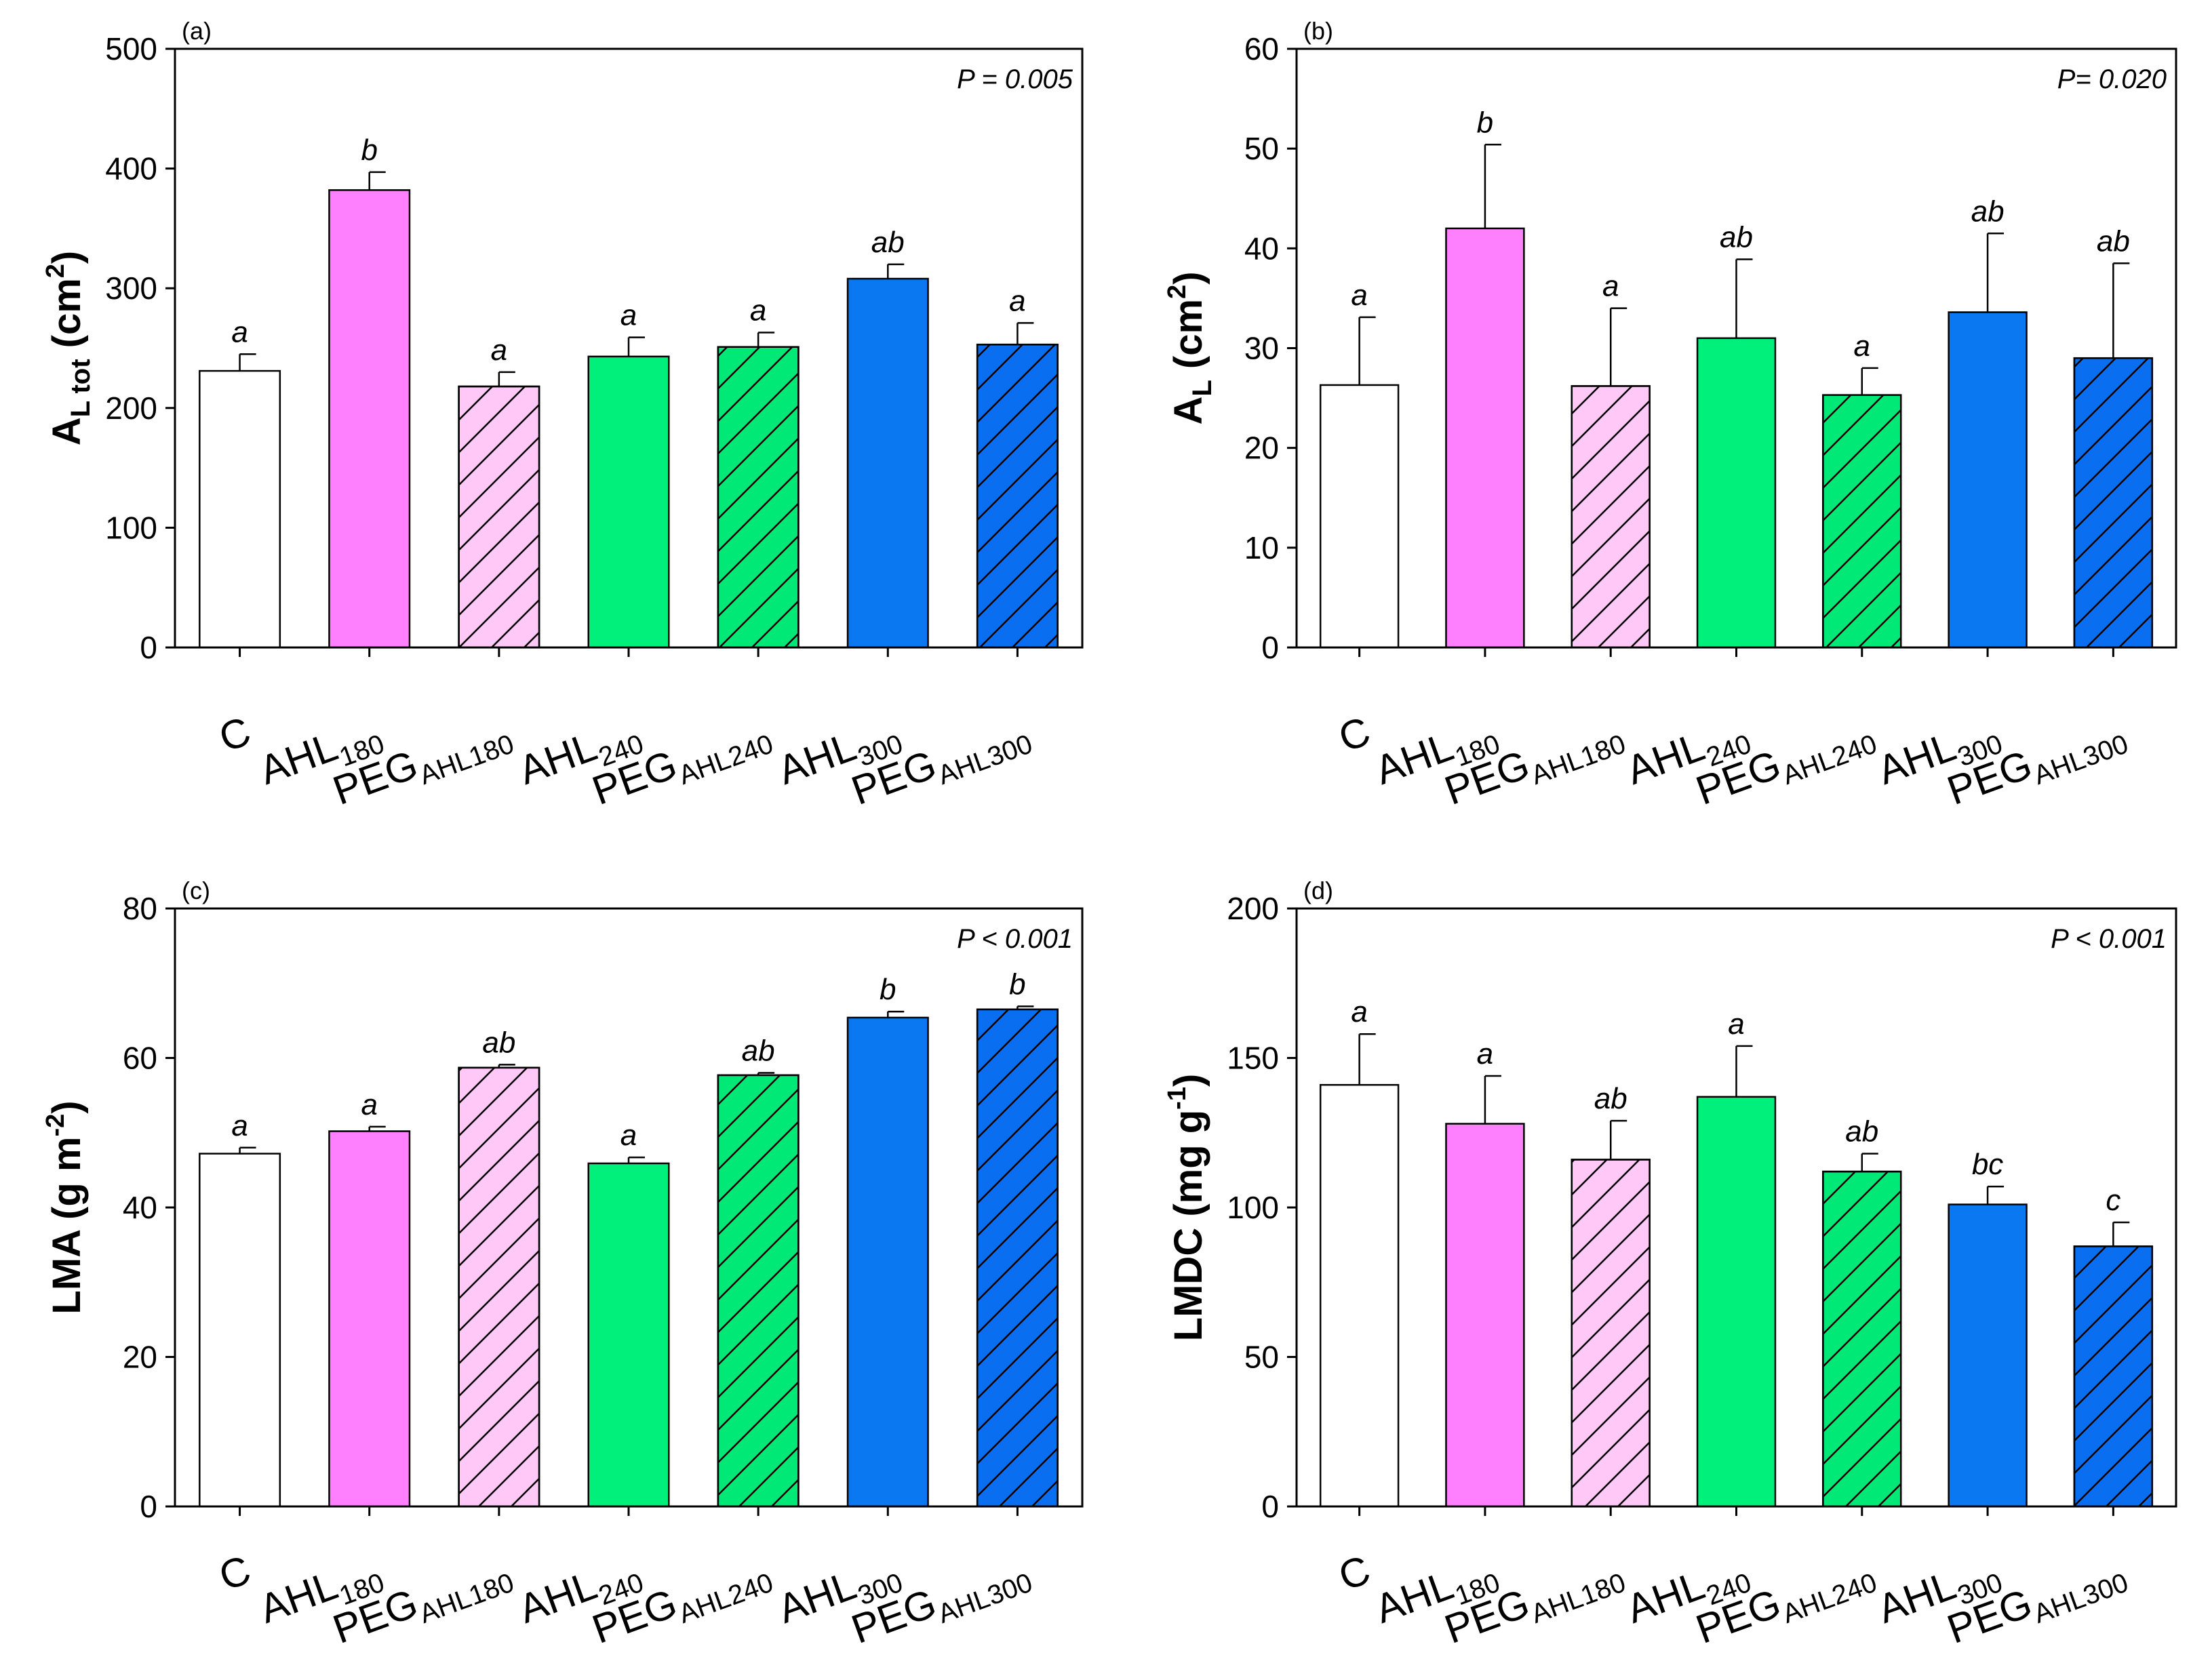 Image resolution: width=2191 pixels, height=1680 pixels. I want to click on y-tick-label: 20, so click(140, 1357).